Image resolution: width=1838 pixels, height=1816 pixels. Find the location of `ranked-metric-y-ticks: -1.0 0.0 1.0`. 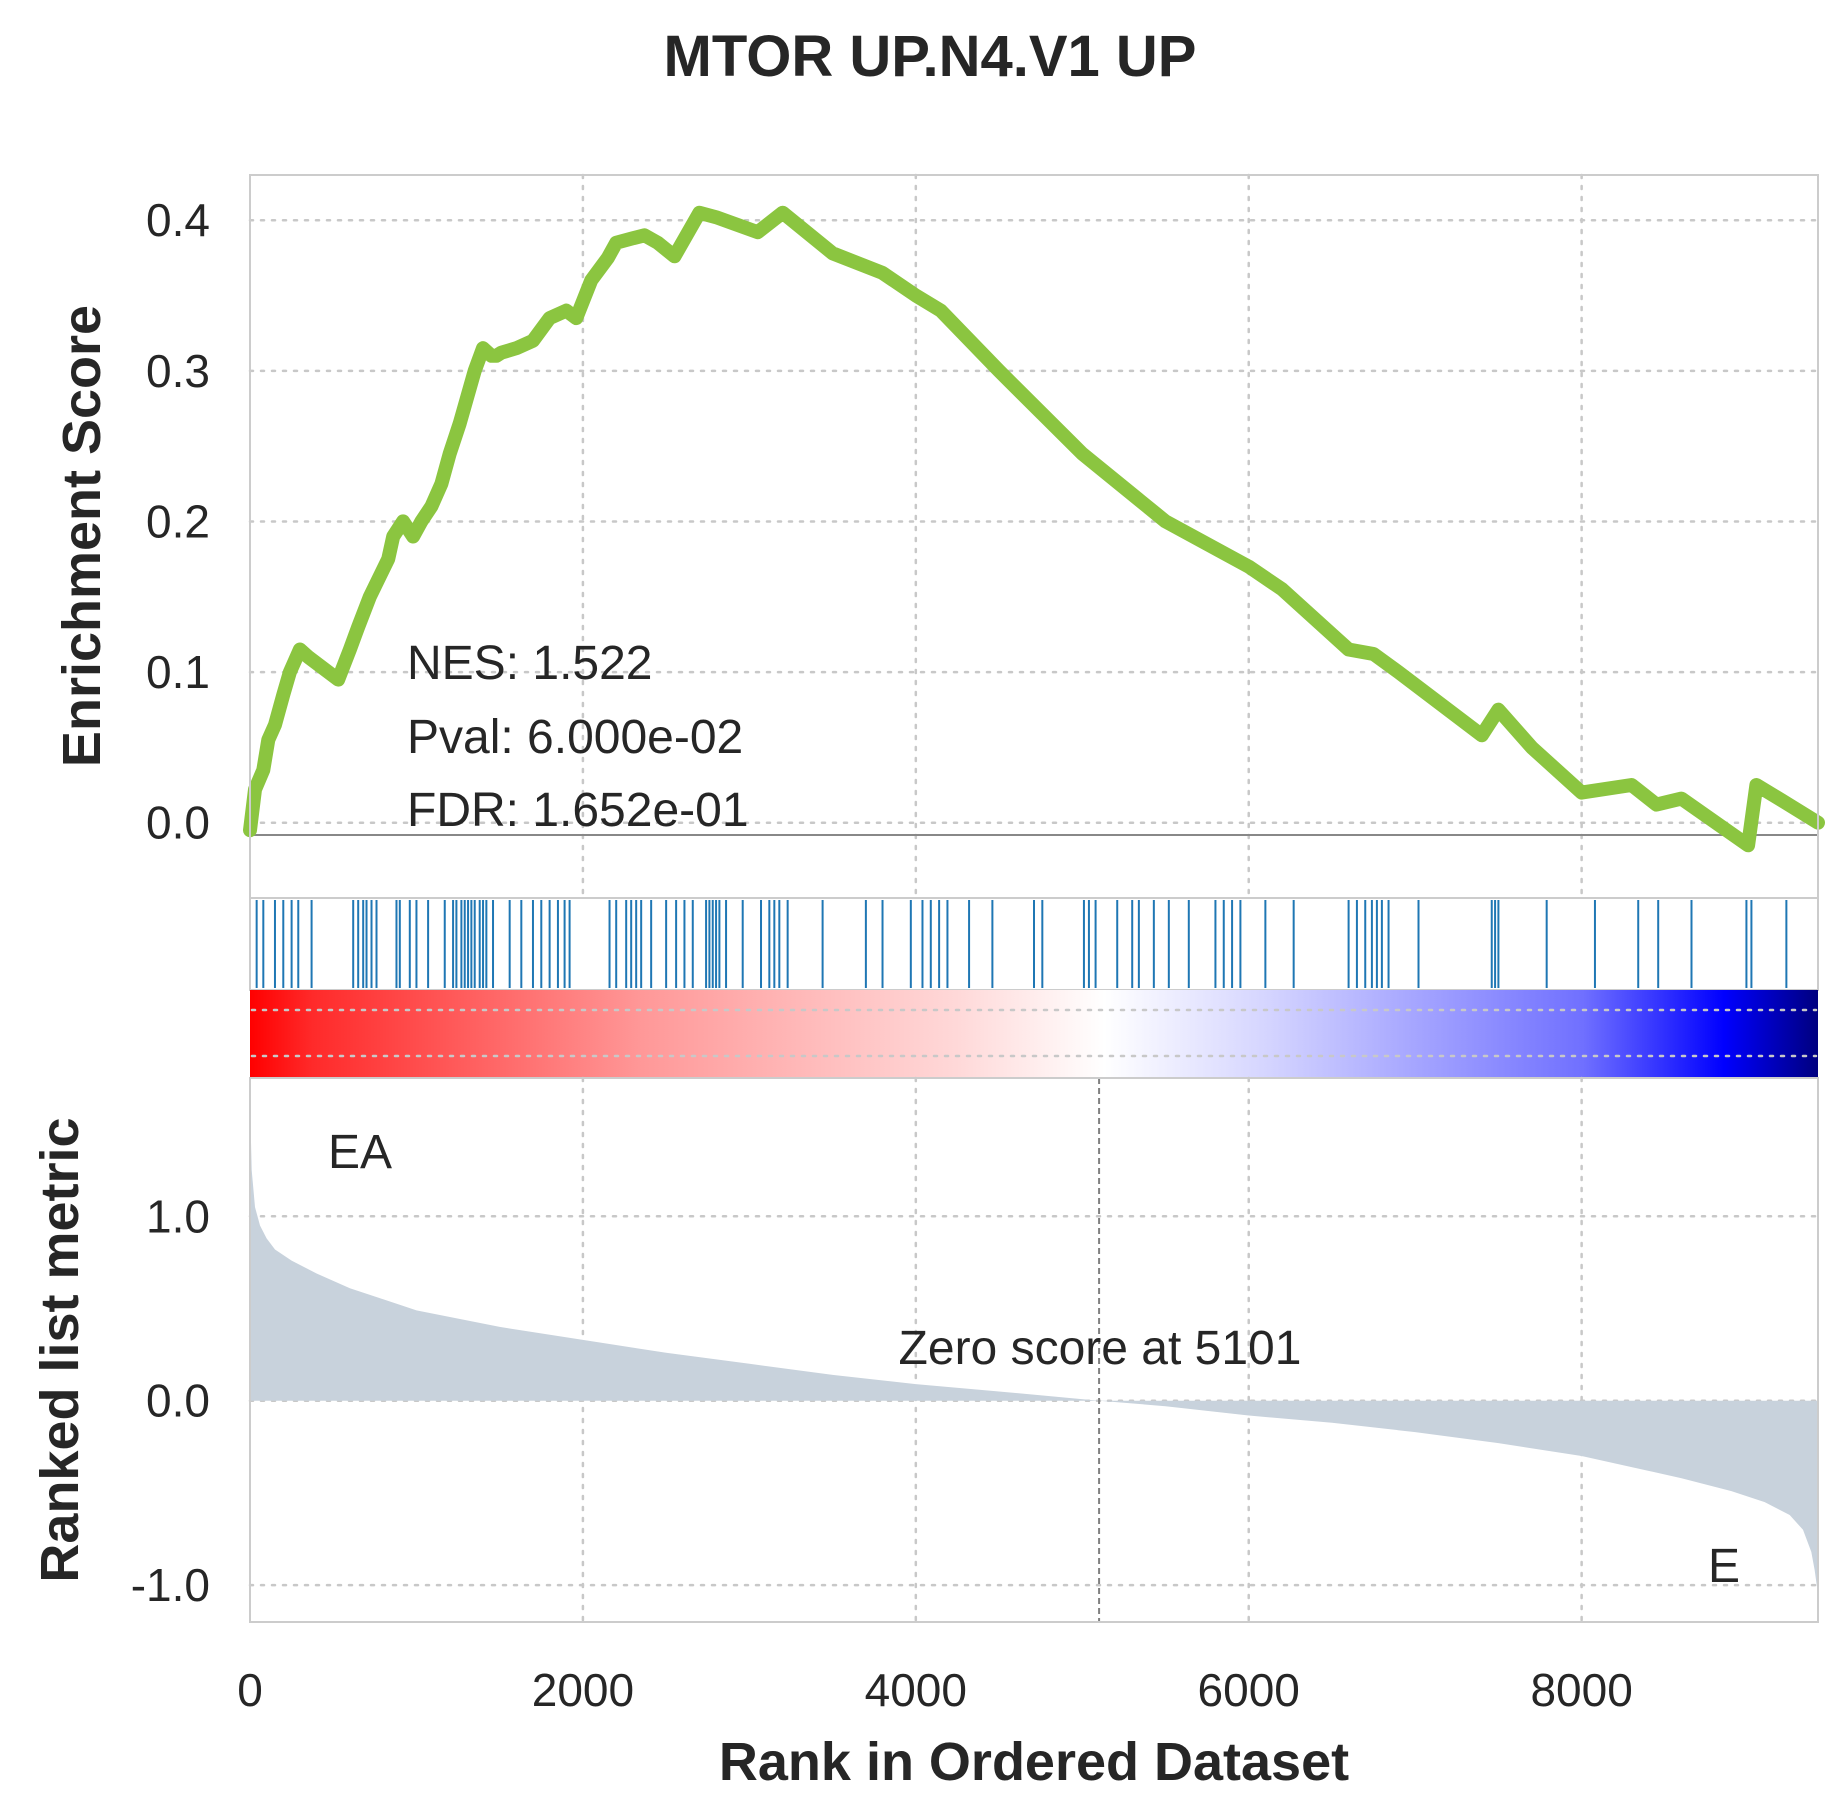

ranked-metric-y-ticks: -1.0 0.0 1.0 is located at coordinates (170, 1400).